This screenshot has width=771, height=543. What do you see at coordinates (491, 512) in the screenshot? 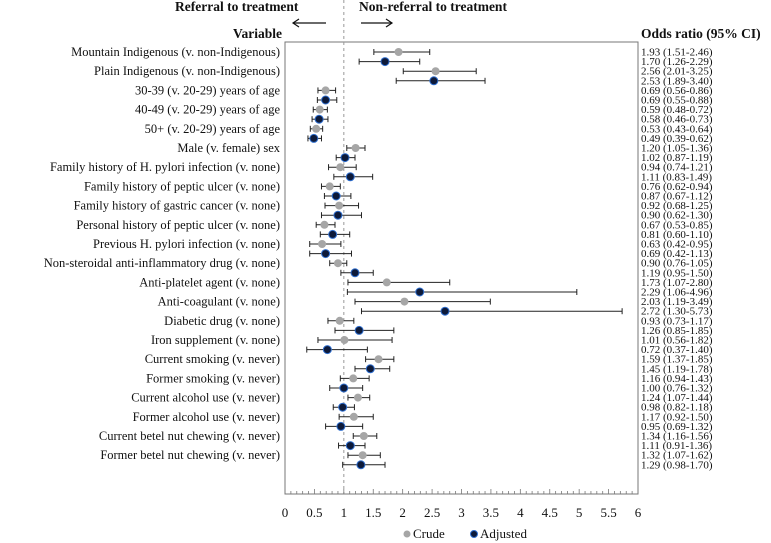
I see `x-tick-label: 3.5` at bounding box center [491, 512].